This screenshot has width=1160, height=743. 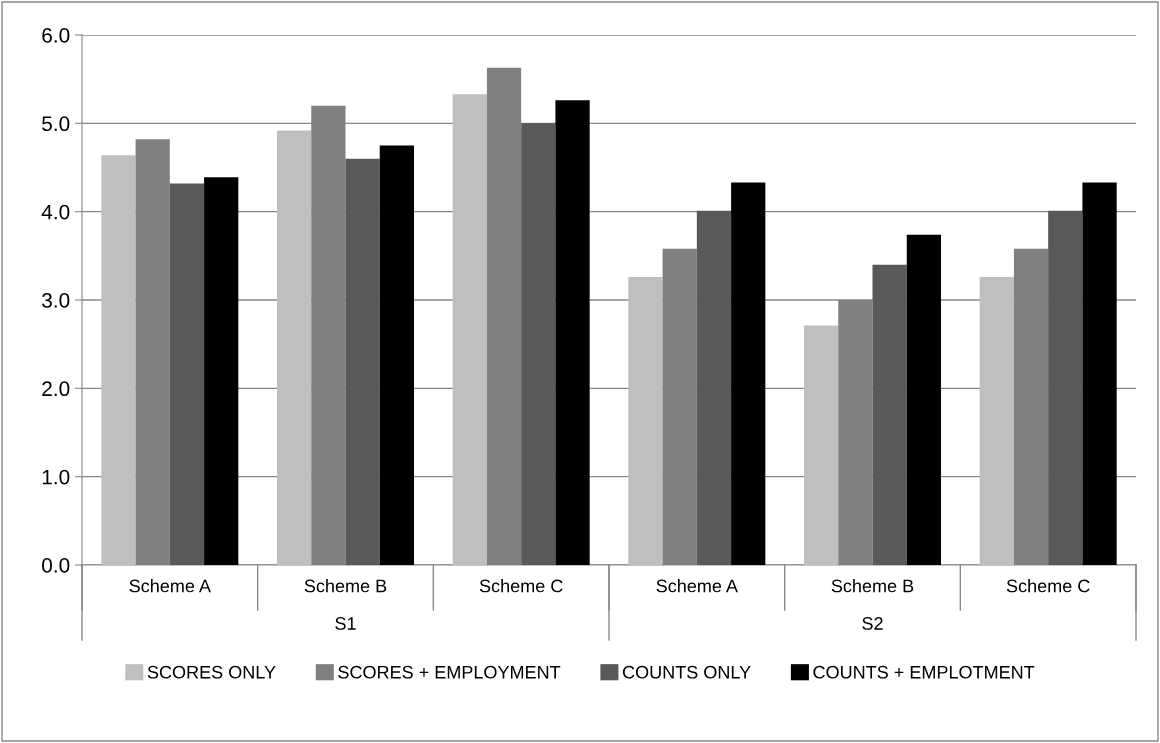 What do you see at coordinates (56, 35) in the screenshot?
I see `y-tick-label: 6.0` at bounding box center [56, 35].